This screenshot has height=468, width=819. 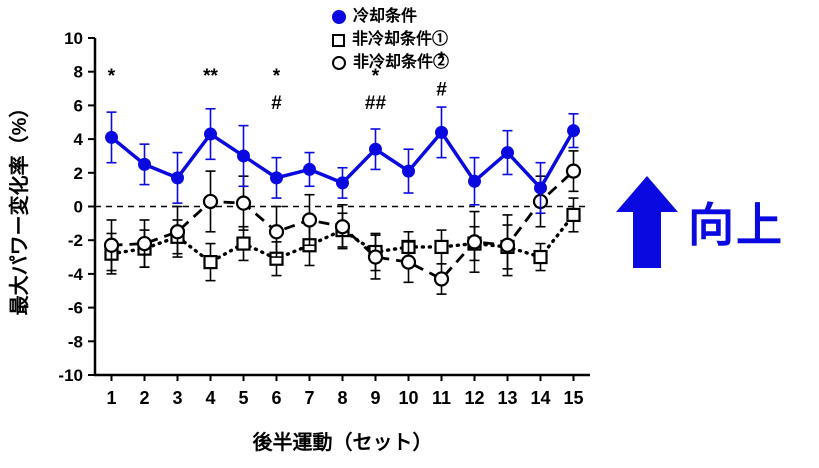 I want to click on legend-item-cooling: 冷却条件, so click(x=390, y=17).